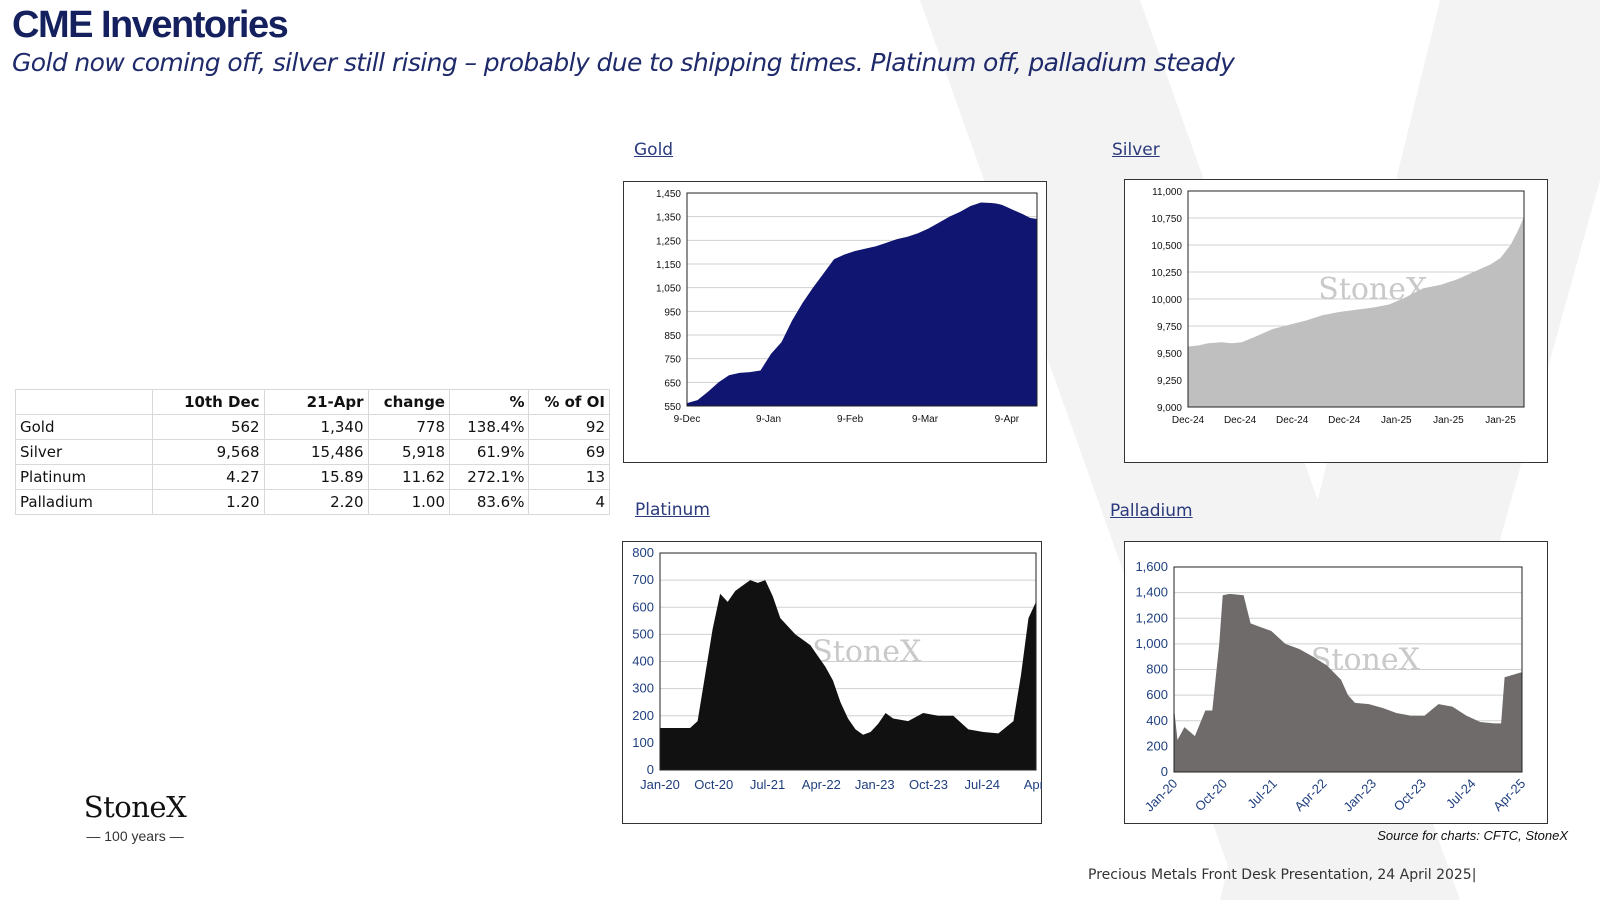 This screenshot has width=1600, height=900. Describe the element at coordinates (316, 477) in the screenshot. I see `table-cell: 15.89` at that location.